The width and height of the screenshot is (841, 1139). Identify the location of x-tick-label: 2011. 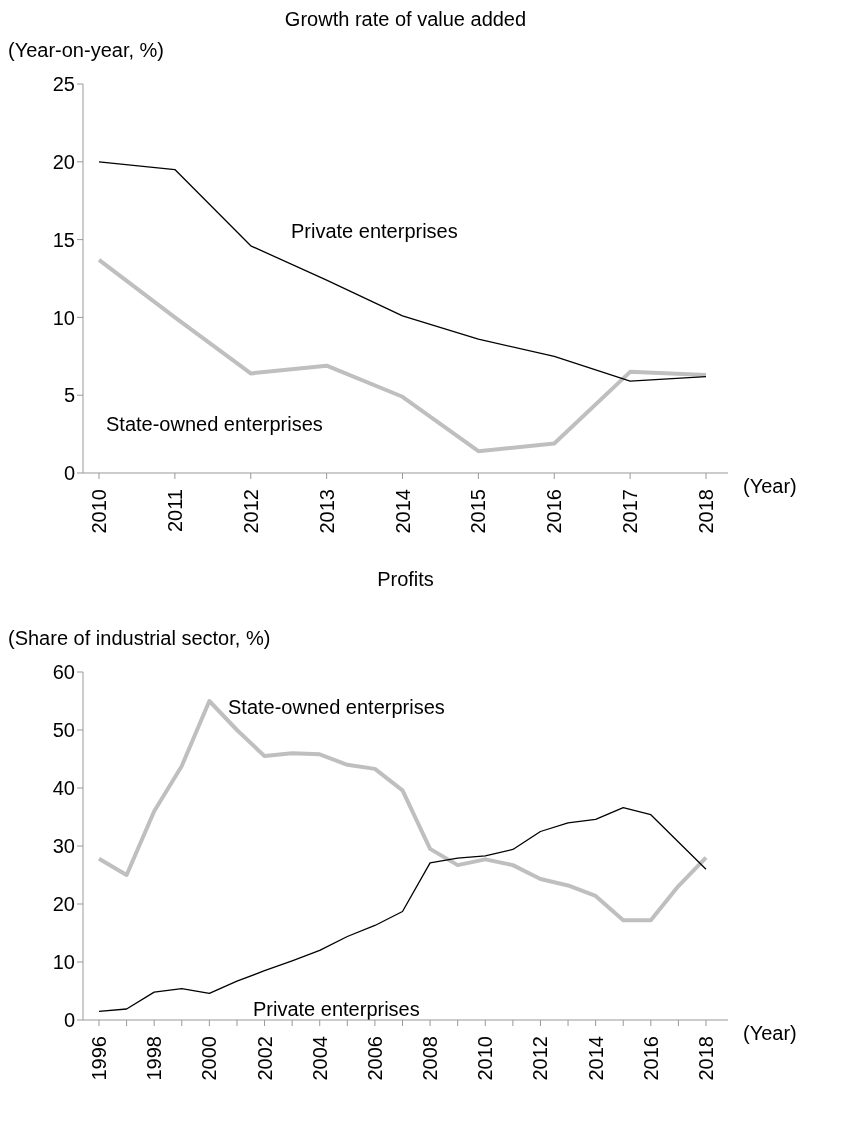
(174, 511).